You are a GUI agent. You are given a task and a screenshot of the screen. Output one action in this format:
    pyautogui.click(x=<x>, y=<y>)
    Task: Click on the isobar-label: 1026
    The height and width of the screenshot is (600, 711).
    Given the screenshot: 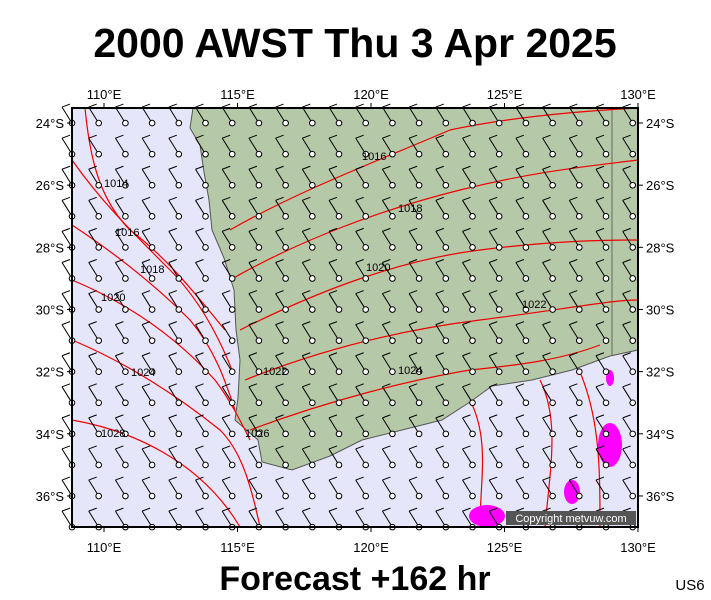 What is the action you would take?
    pyautogui.click(x=257, y=434)
    